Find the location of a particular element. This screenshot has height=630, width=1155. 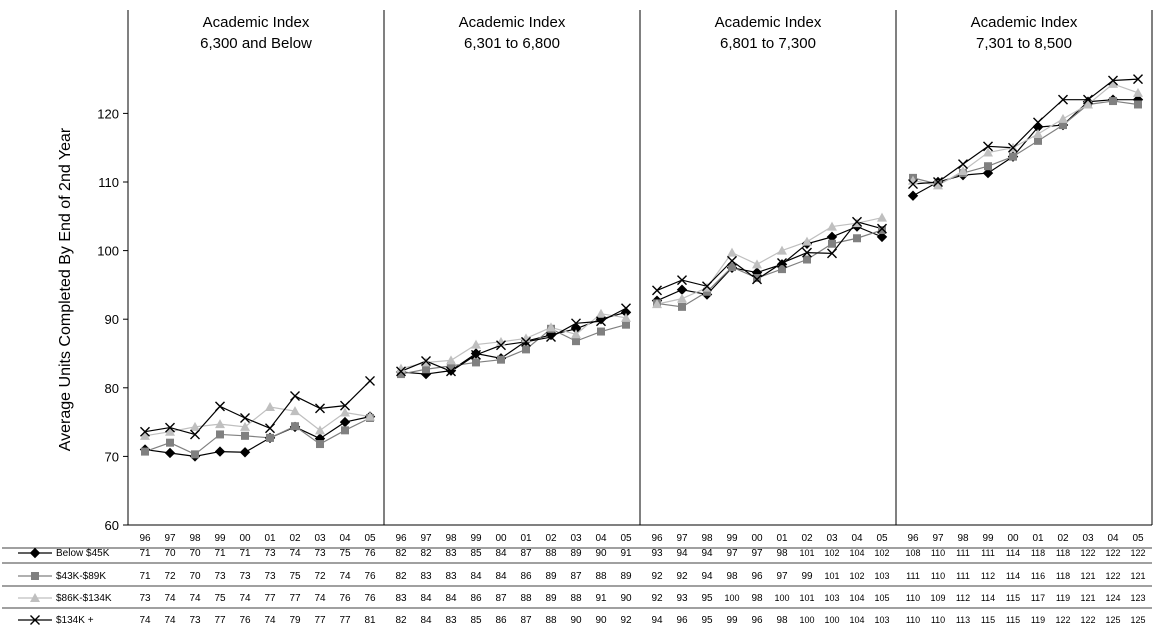

table-cell: 117 is located at coordinates (1038, 598).